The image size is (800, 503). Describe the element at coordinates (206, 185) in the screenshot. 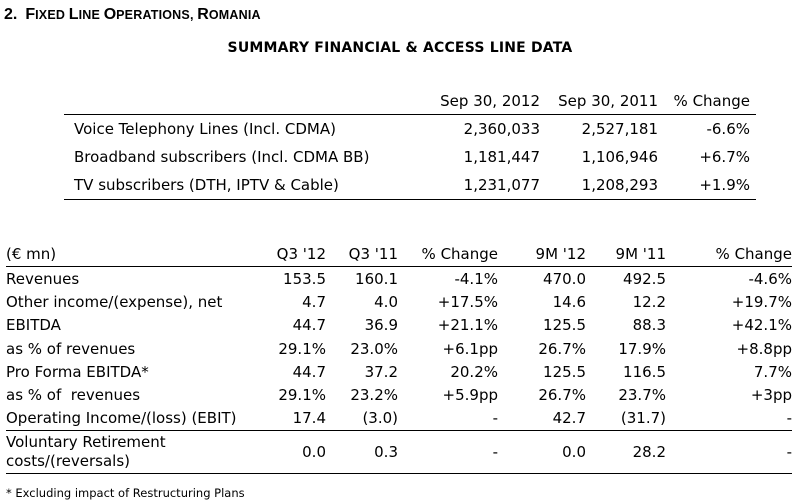

I see `row-label: TV subscribers (DTH, IPTV & Cable)` at that location.